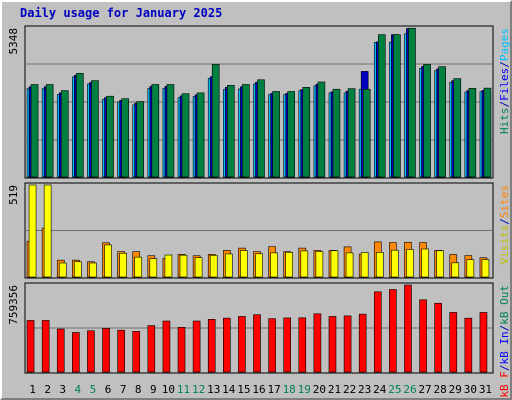 Image resolution: width=512 pixels, height=400 pixels. What do you see at coordinates (13, 195) in the screenshot?
I see `y-max-label: 519` at bounding box center [13, 195].